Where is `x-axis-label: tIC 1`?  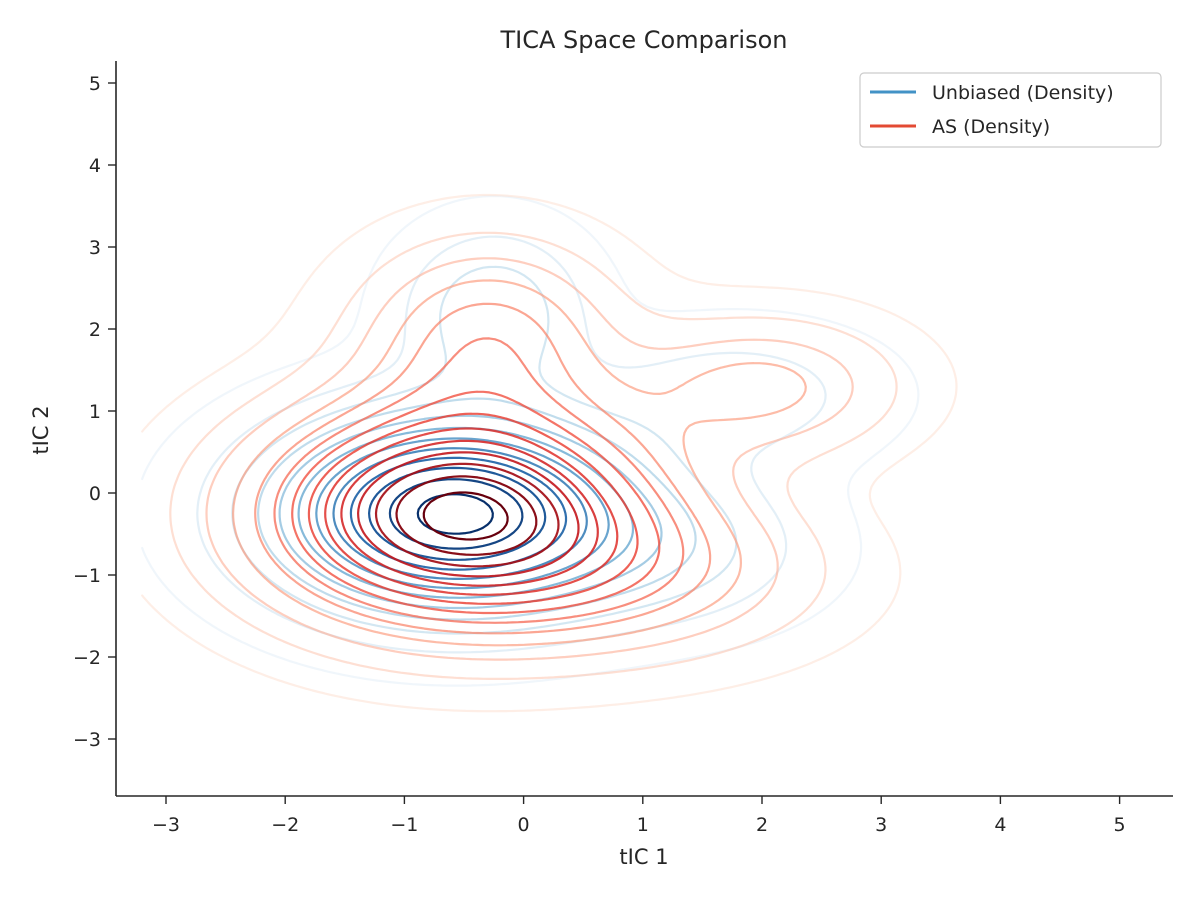 x-axis-label: tIC 1 is located at coordinates (643, 857).